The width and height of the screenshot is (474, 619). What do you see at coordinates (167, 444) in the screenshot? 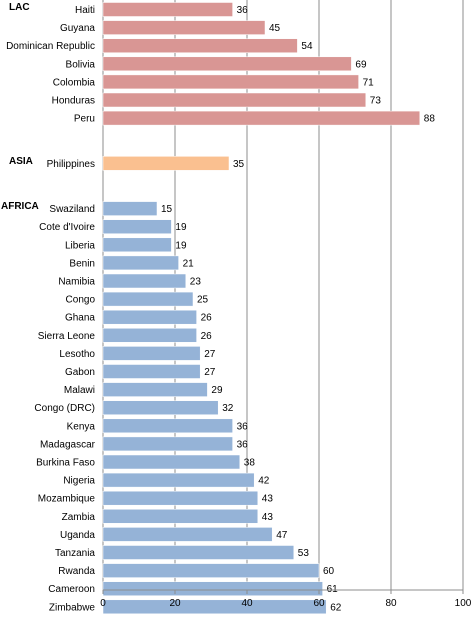
I see `bar-madagascar` at bounding box center [167, 444].